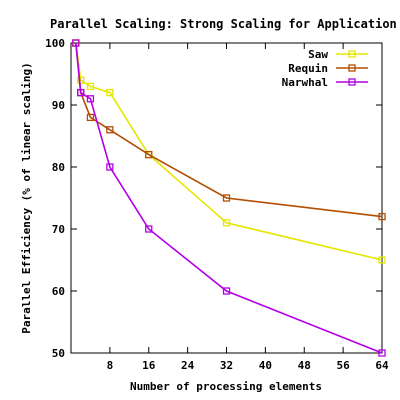 The height and width of the screenshot is (400, 400). What do you see at coordinates (226, 386) in the screenshot?
I see `x-axis-label: Number of processing elements` at bounding box center [226, 386].